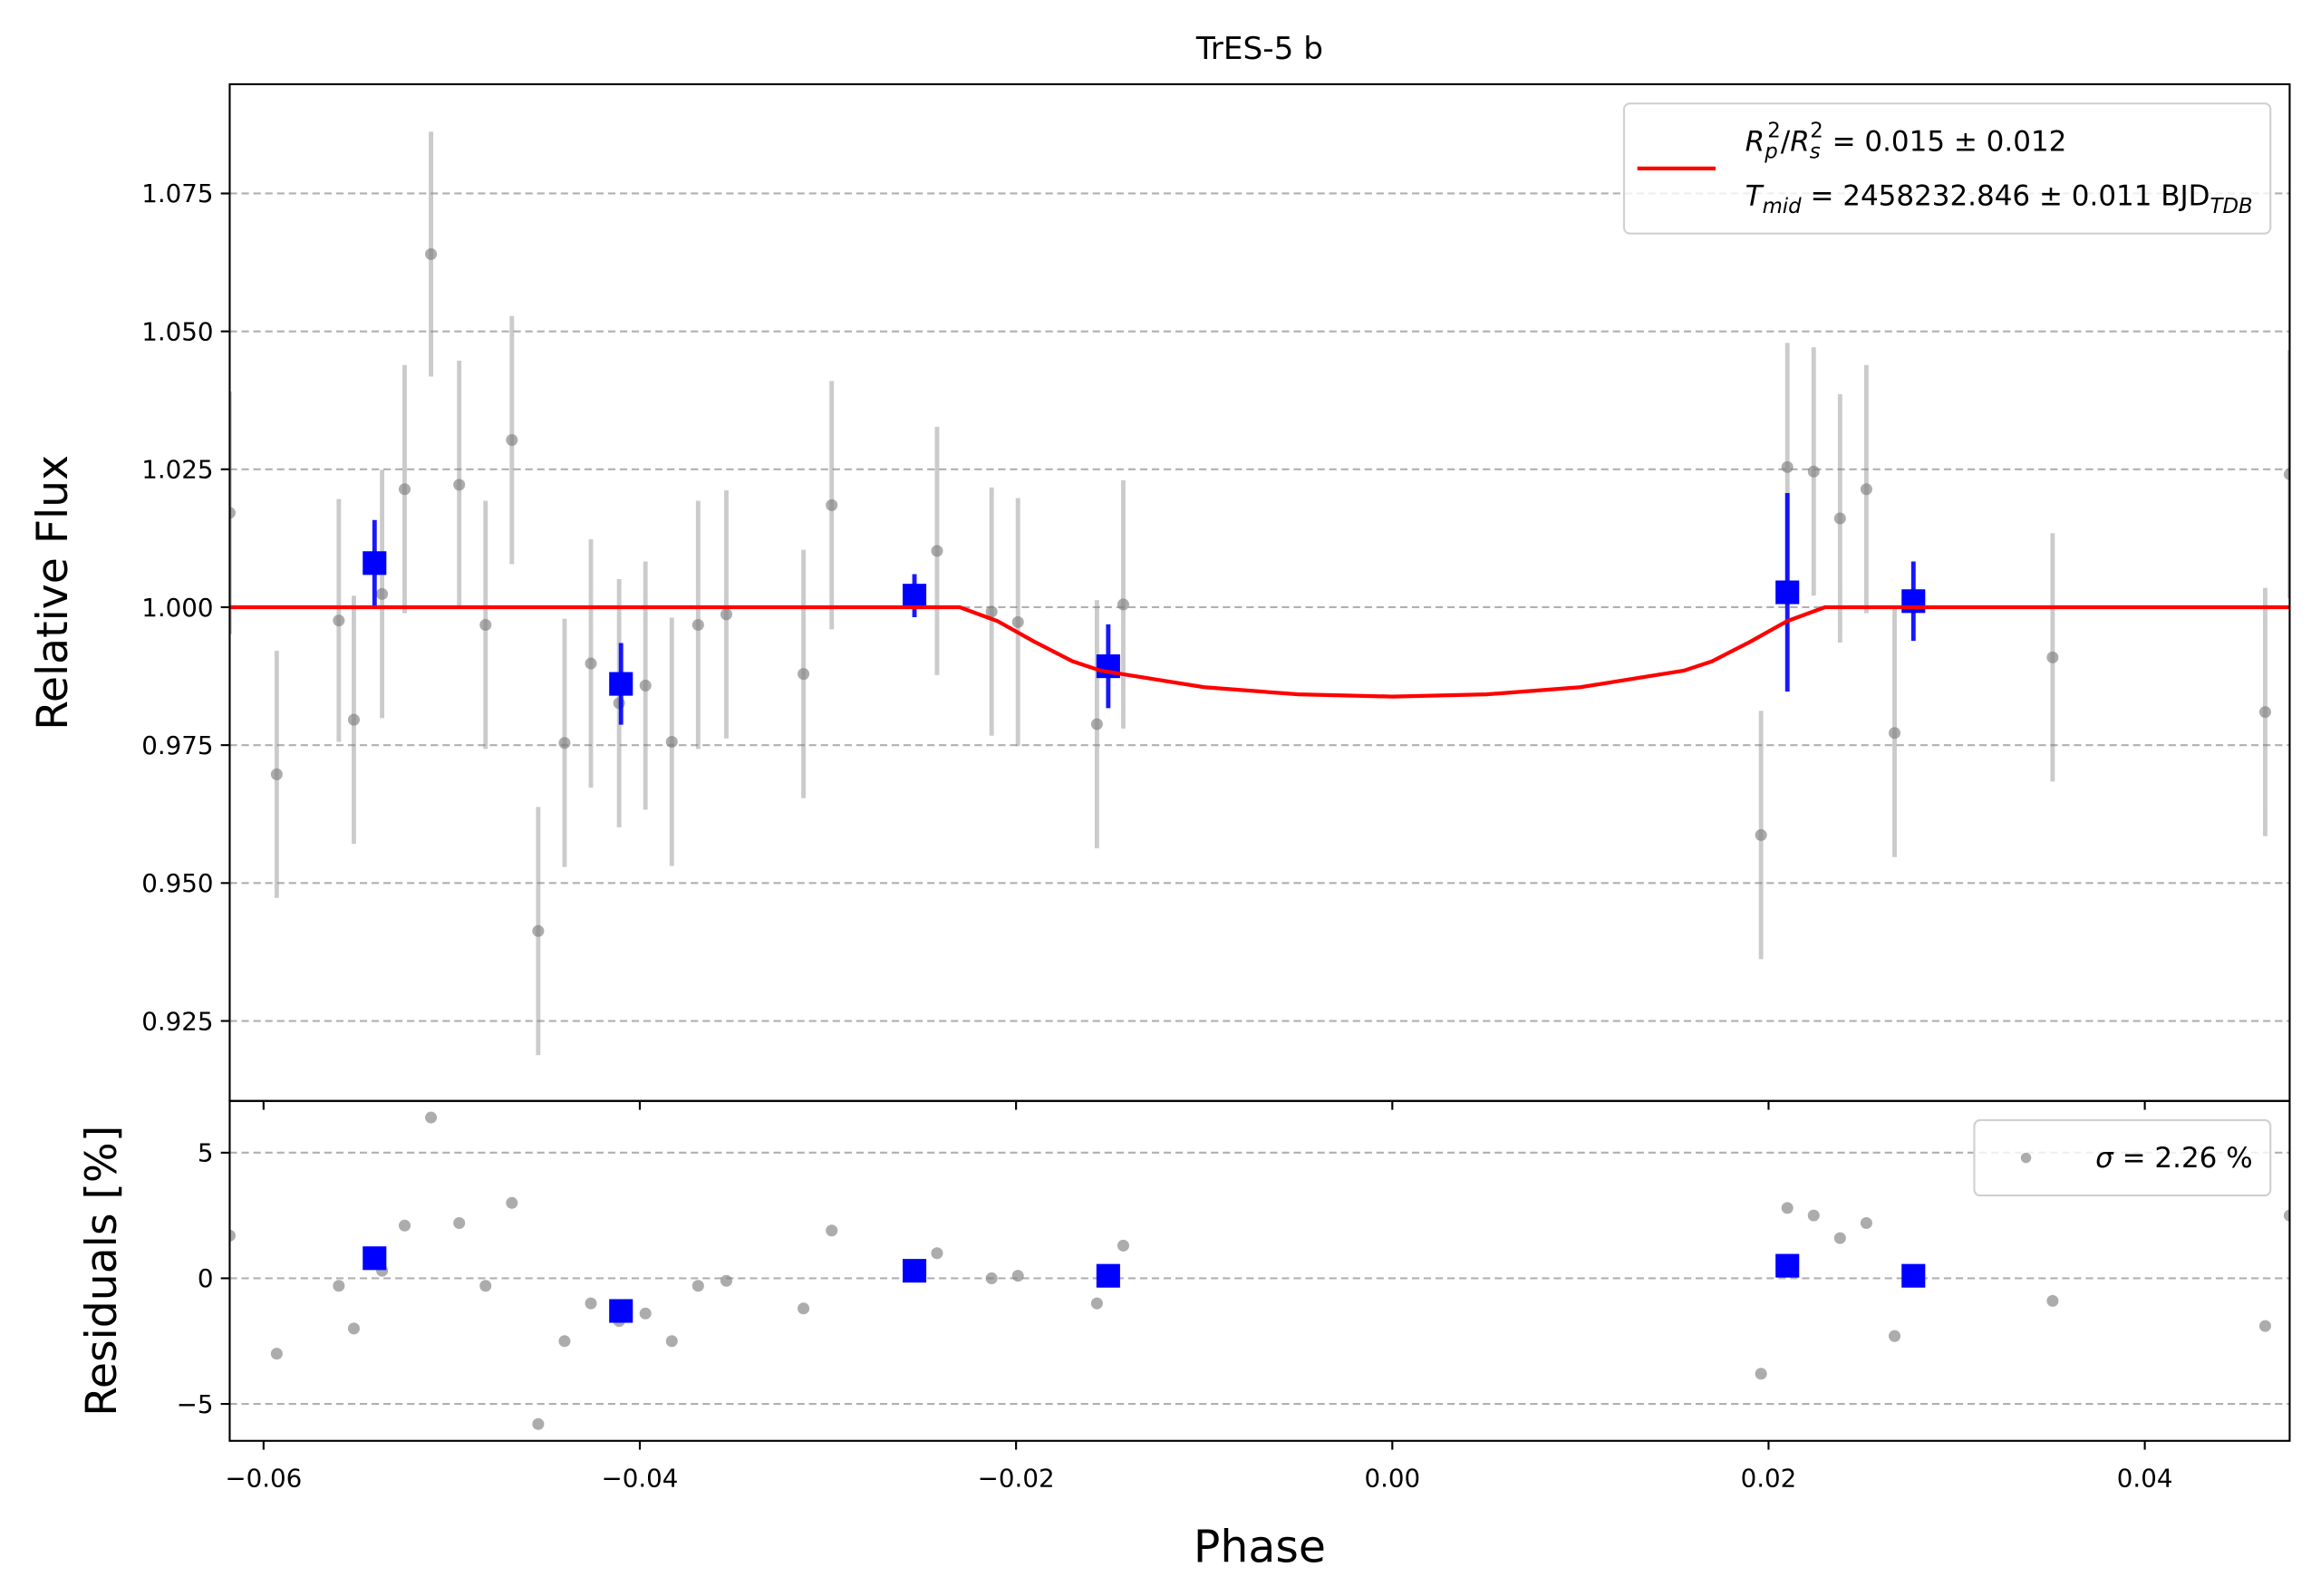  I want to click on legend-text-part: TDB, so click(2231, 206).